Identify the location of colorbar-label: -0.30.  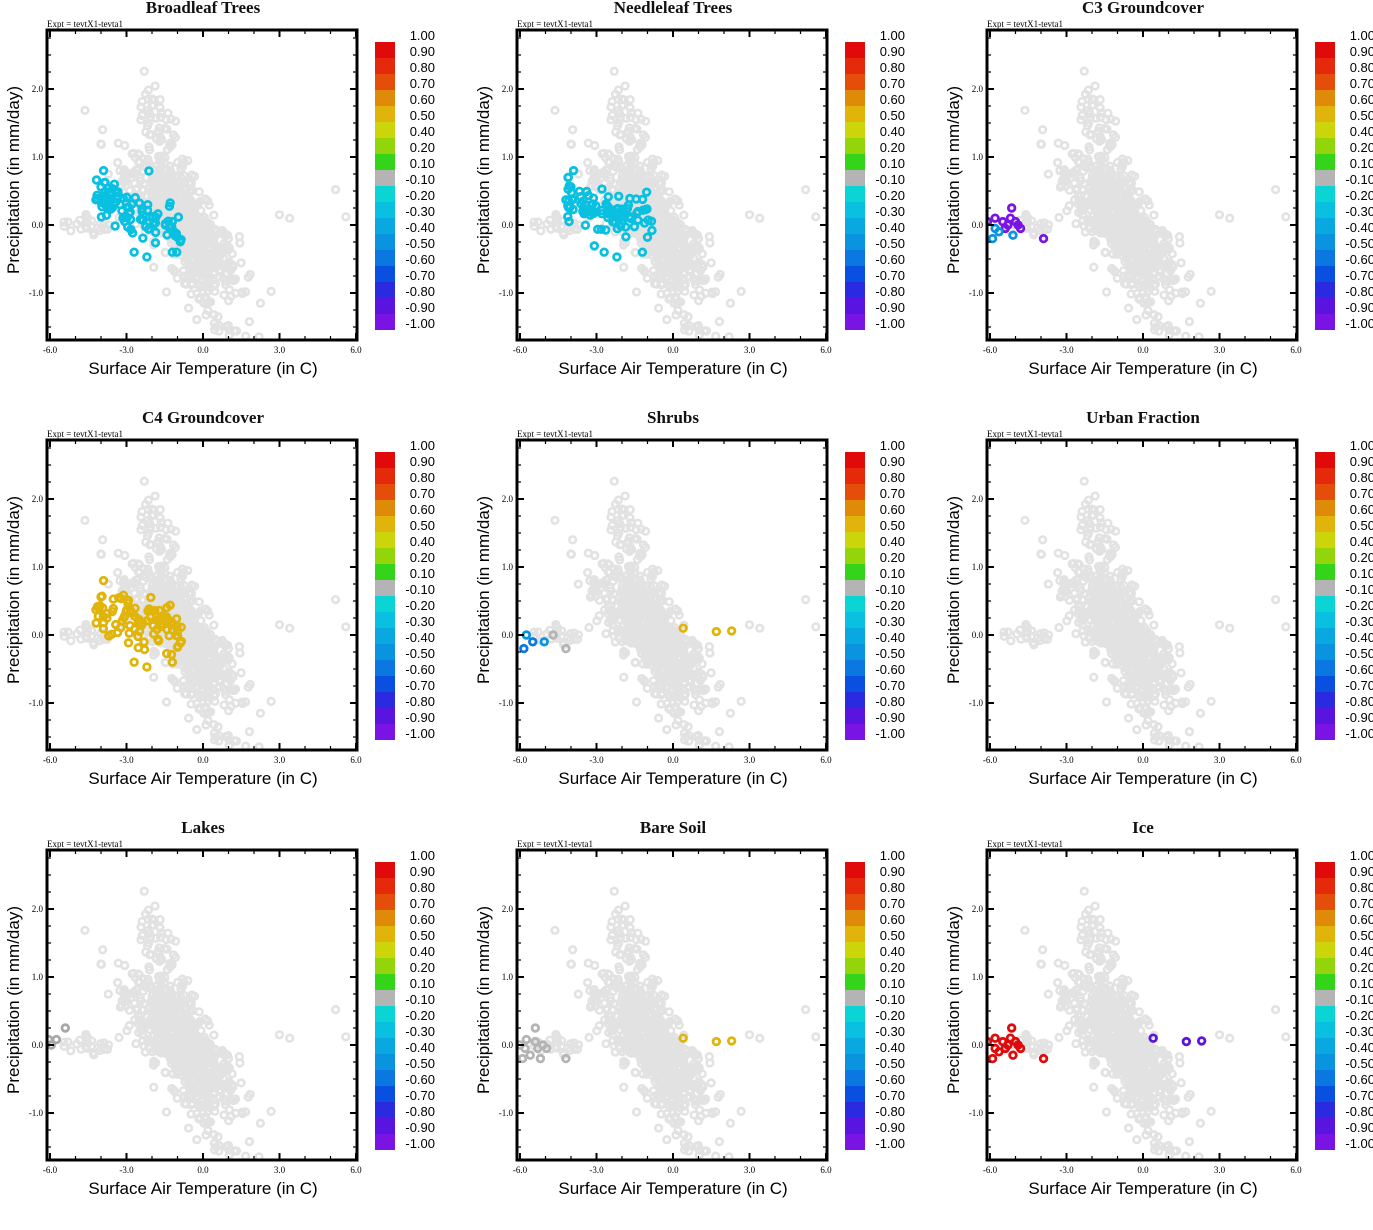
(420, 212).